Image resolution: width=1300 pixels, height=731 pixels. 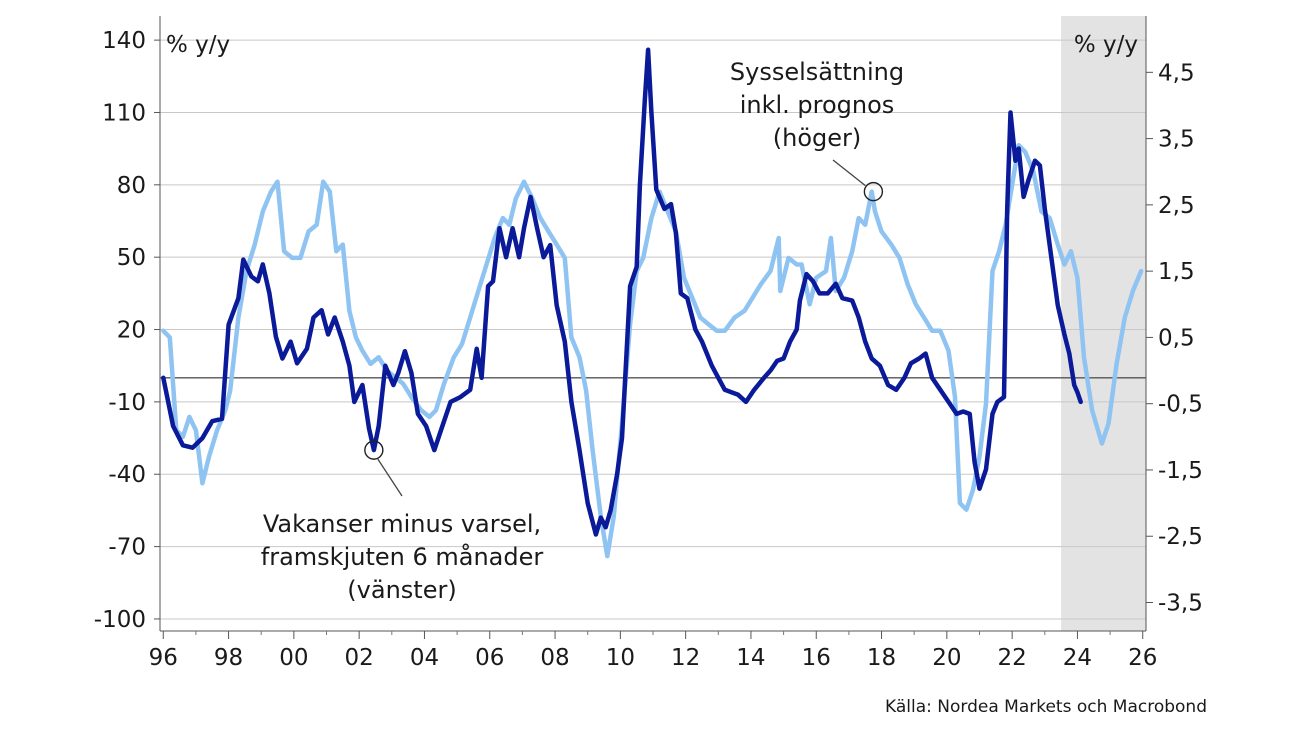 What do you see at coordinates (816, 658) in the screenshot?
I see `x-tick-label: 16` at bounding box center [816, 658].